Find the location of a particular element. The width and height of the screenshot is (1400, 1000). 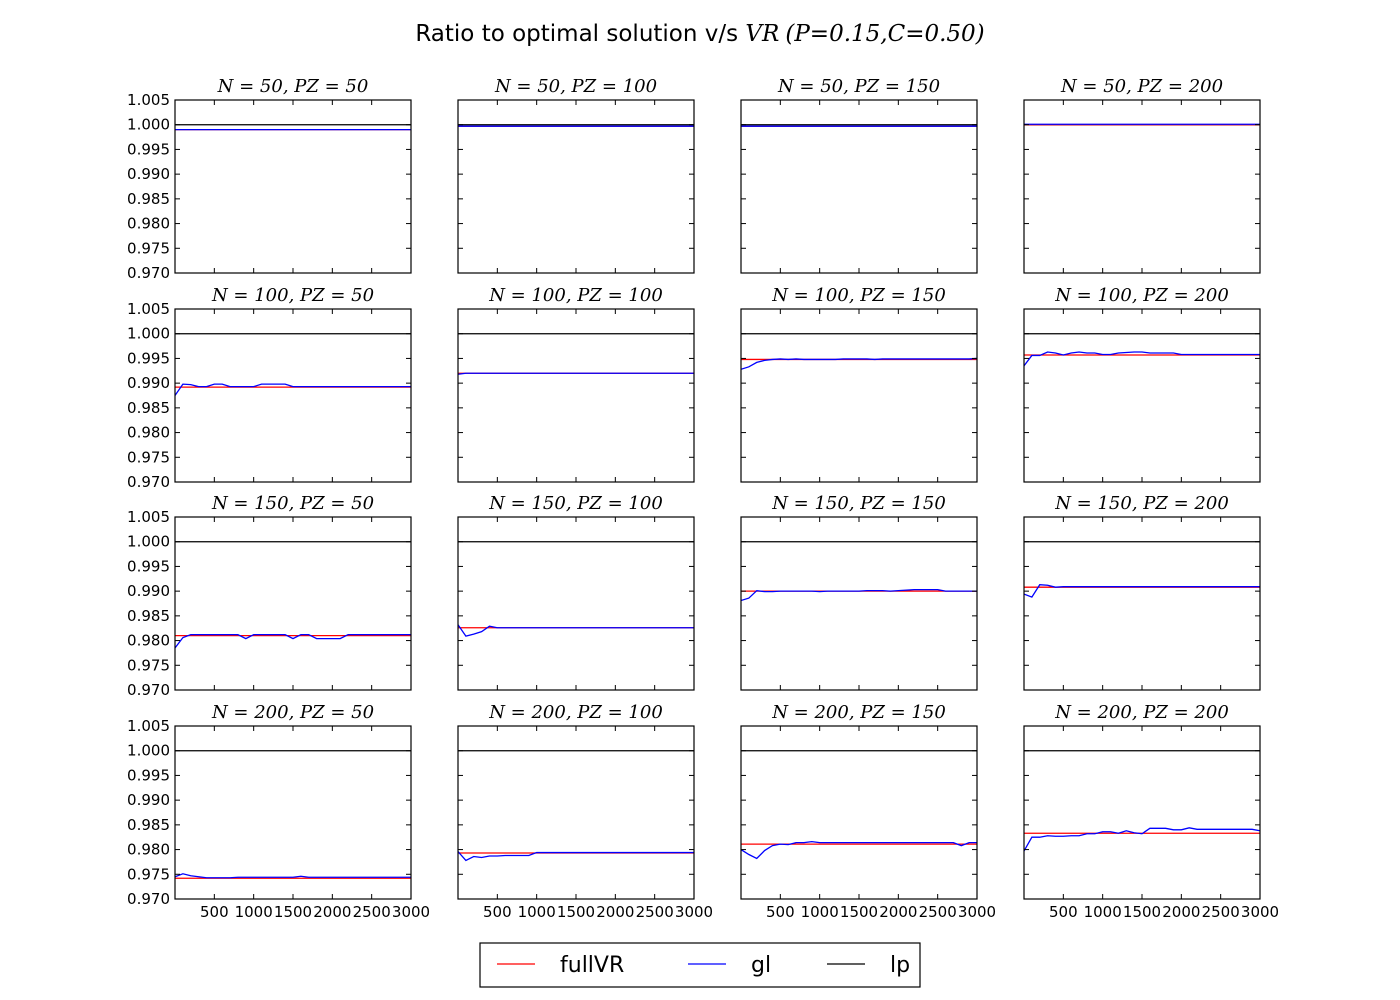

subplot-title: N = 100, PZ = 200 is located at coordinates (1141, 295).